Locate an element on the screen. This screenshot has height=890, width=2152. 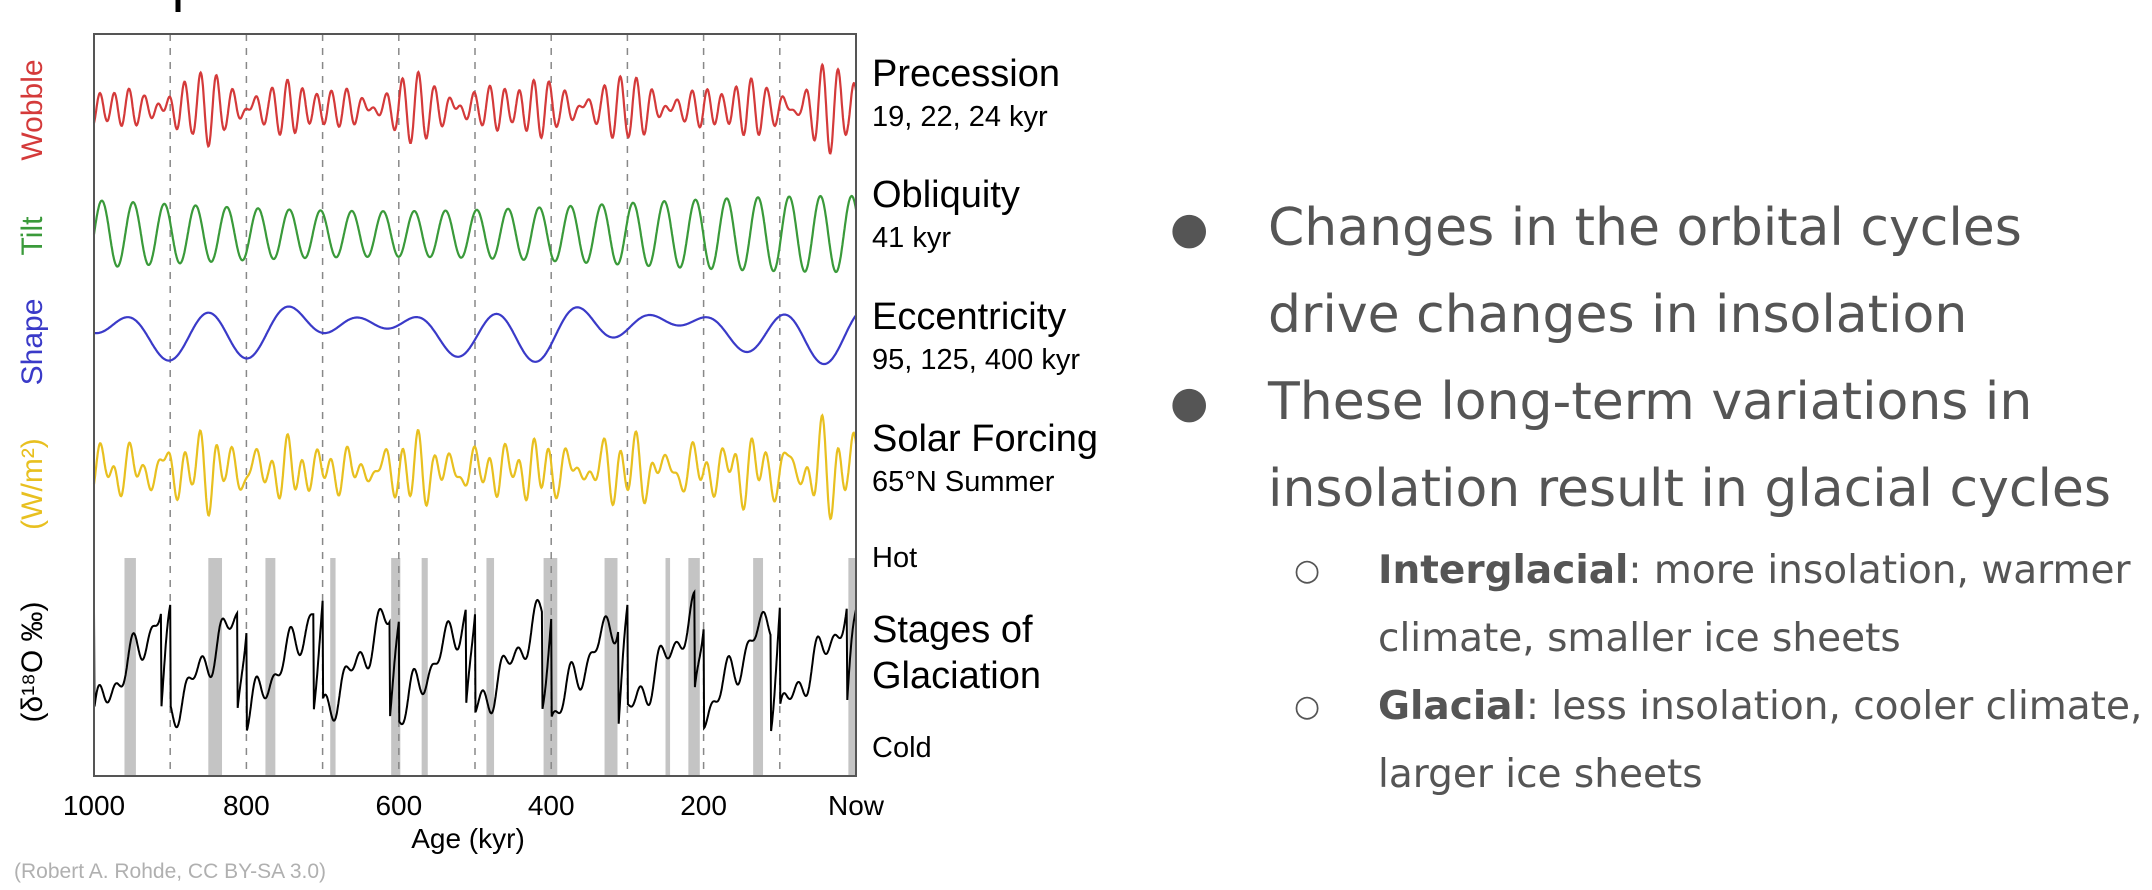
precession-curve is located at coordinates (475, 108).